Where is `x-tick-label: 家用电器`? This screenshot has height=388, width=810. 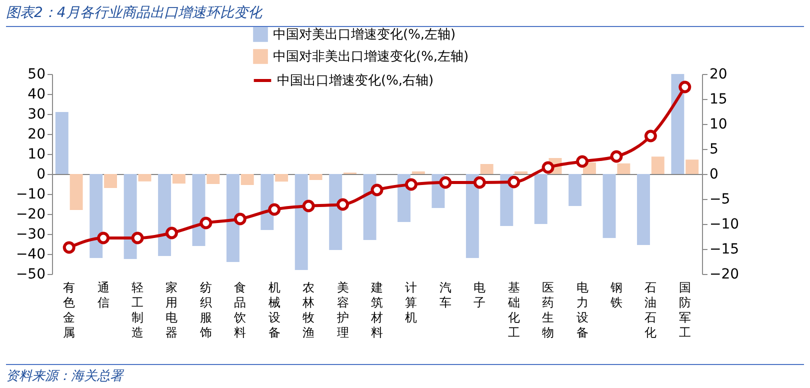 x-tick-label: 家用电器 is located at coordinates (172, 310).